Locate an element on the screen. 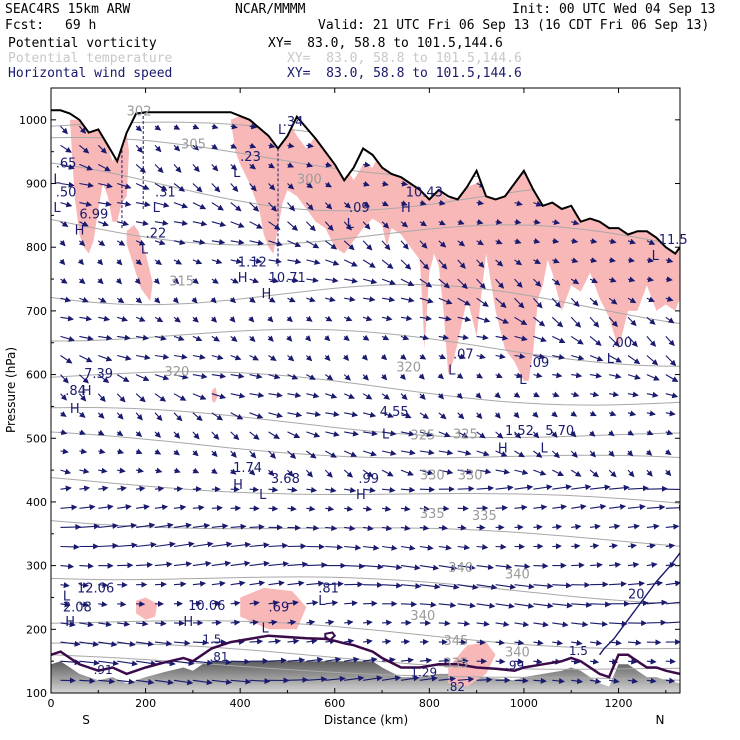  pv-1-5-contour is located at coordinates (365, 656).